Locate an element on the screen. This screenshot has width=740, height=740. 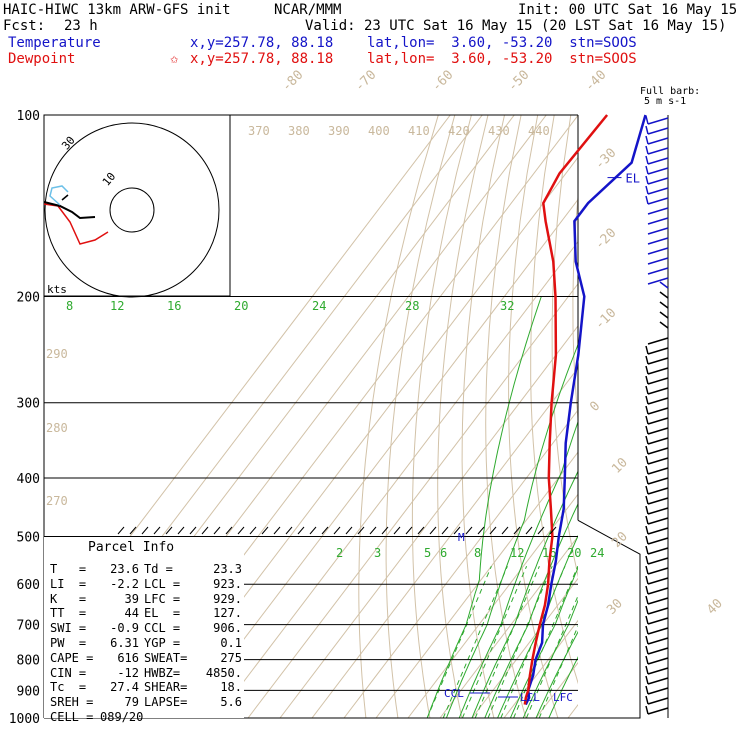
parcel-label-right: CCL = is located at coordinates (162, 628).